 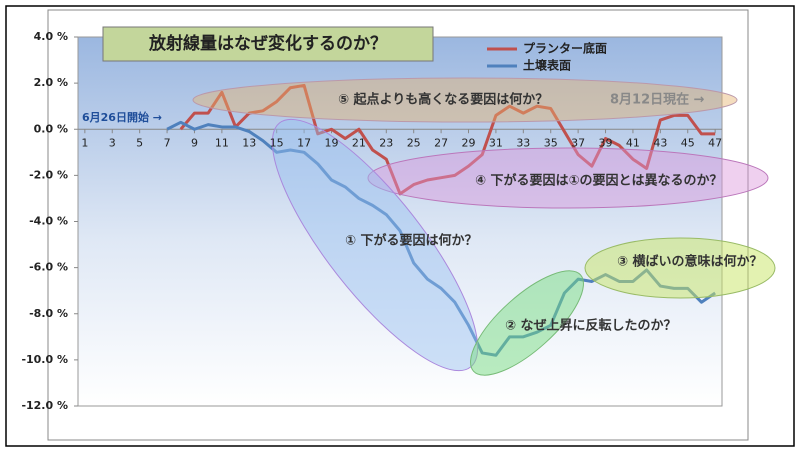 What do you see at coordinates (48, 174) in the screenshot?
I see `y-tick-label: -2.0 %` at bounding box center [48, 174].